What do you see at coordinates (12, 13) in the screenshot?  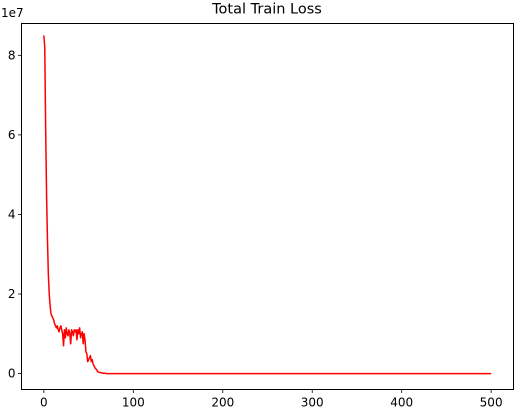 I see `y-axis-offset-label: 1e7` at bounding box center [12, 13].